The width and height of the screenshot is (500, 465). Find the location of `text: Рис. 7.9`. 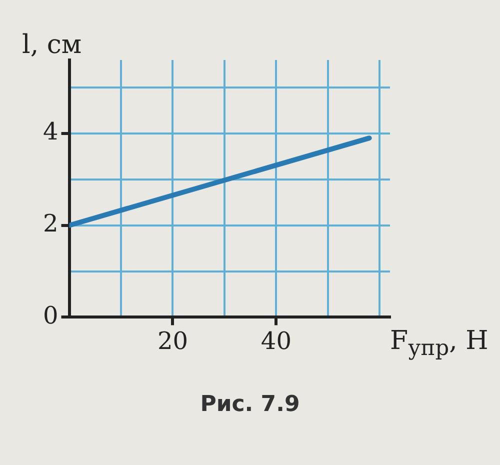

text: Рис. 7.9 is located at coordinates (250, 404).